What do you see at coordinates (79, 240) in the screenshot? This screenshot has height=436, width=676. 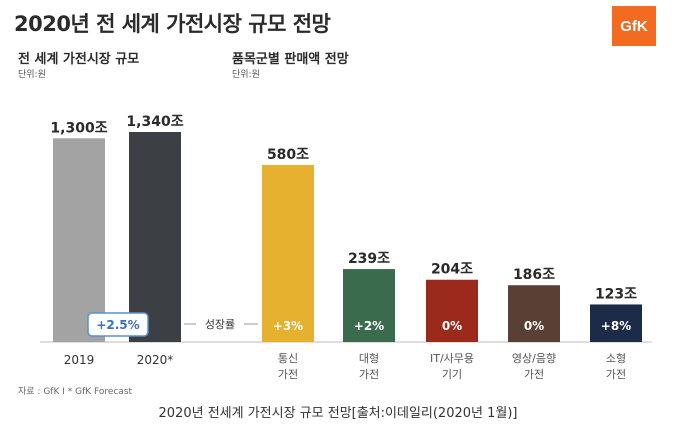 I see `bar-total-2019` at bounding box center [79, 240].